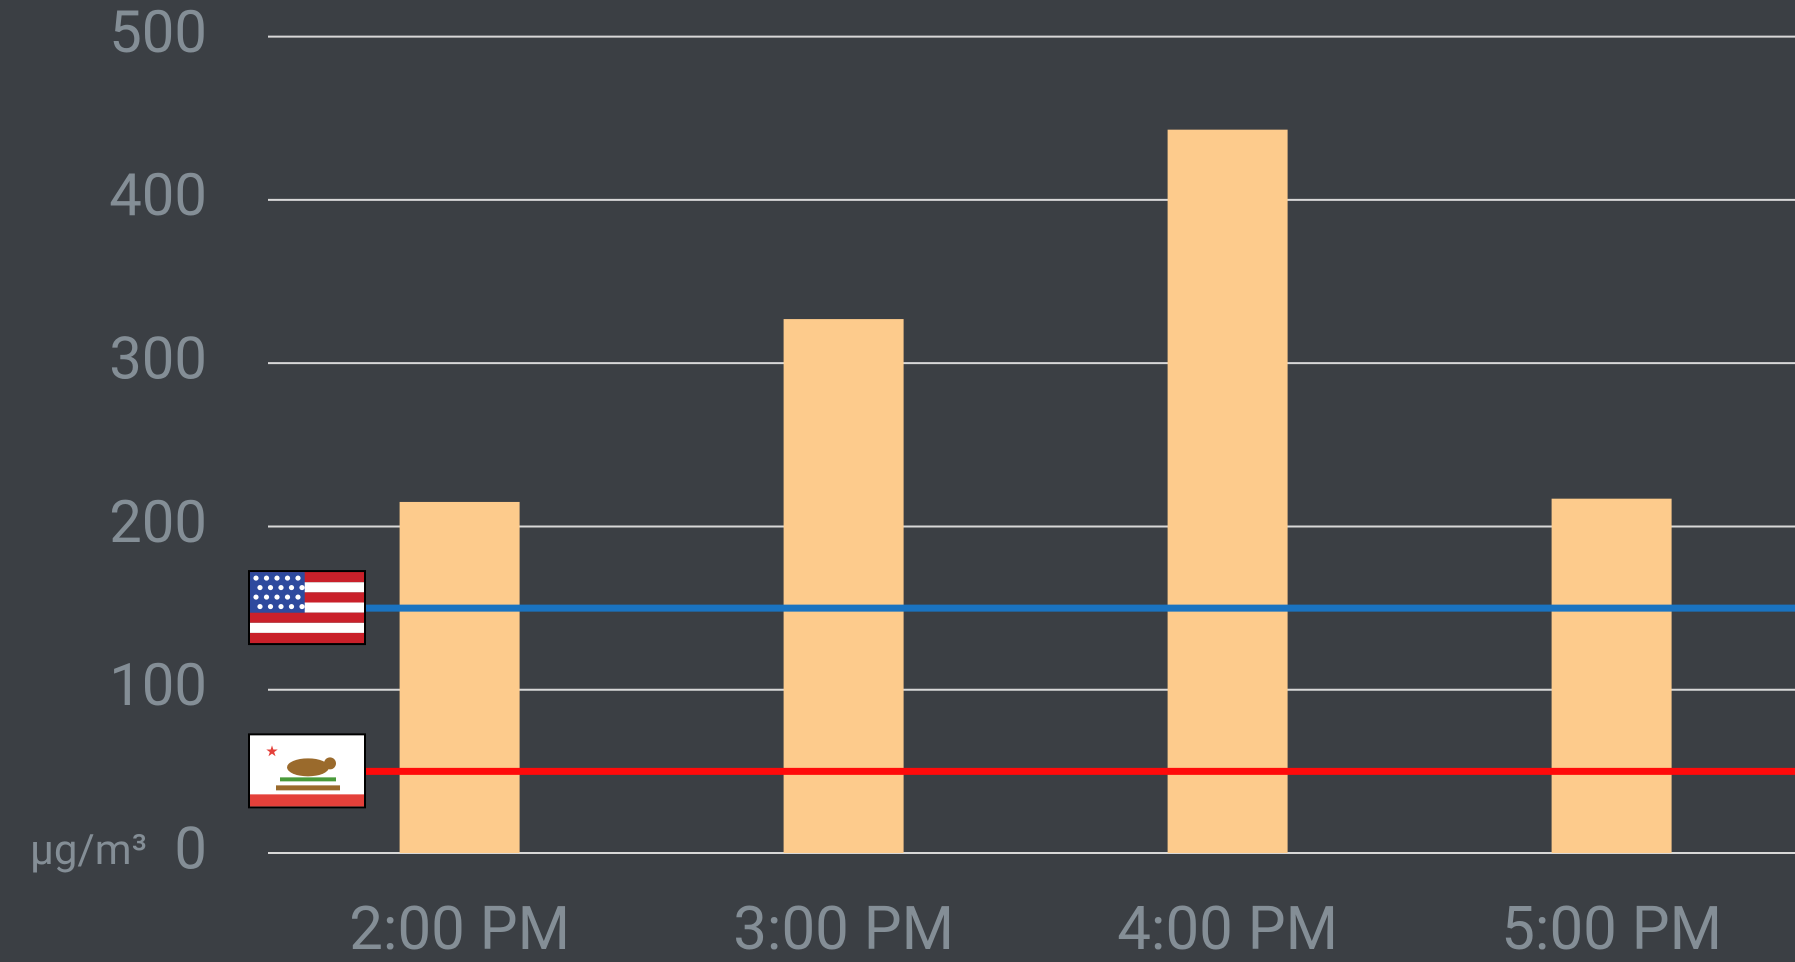 The height and width of the screenshot is (962, 1795). What do you see at coordinates (1227, 927) in the screenshot?
I see `x-tick-label: 4:00 PM` at bounding box center [1227, 927].